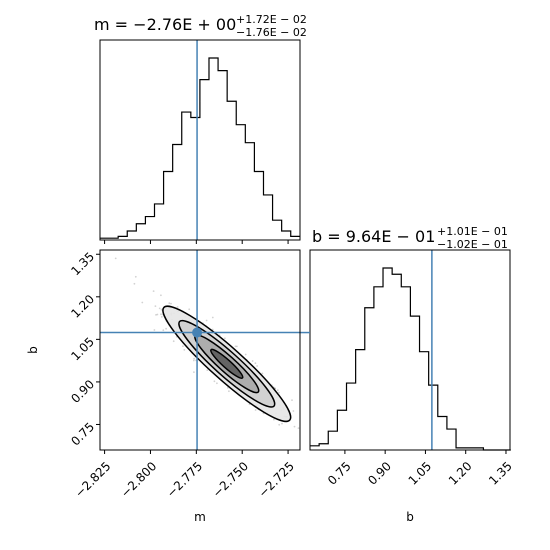 This screenshot has height=550, width=550. What do you see at coordinates (271, 32) in the screenshot?
I see `m-title-sub: −1.76E − 02` at bounding box center [271, 32].